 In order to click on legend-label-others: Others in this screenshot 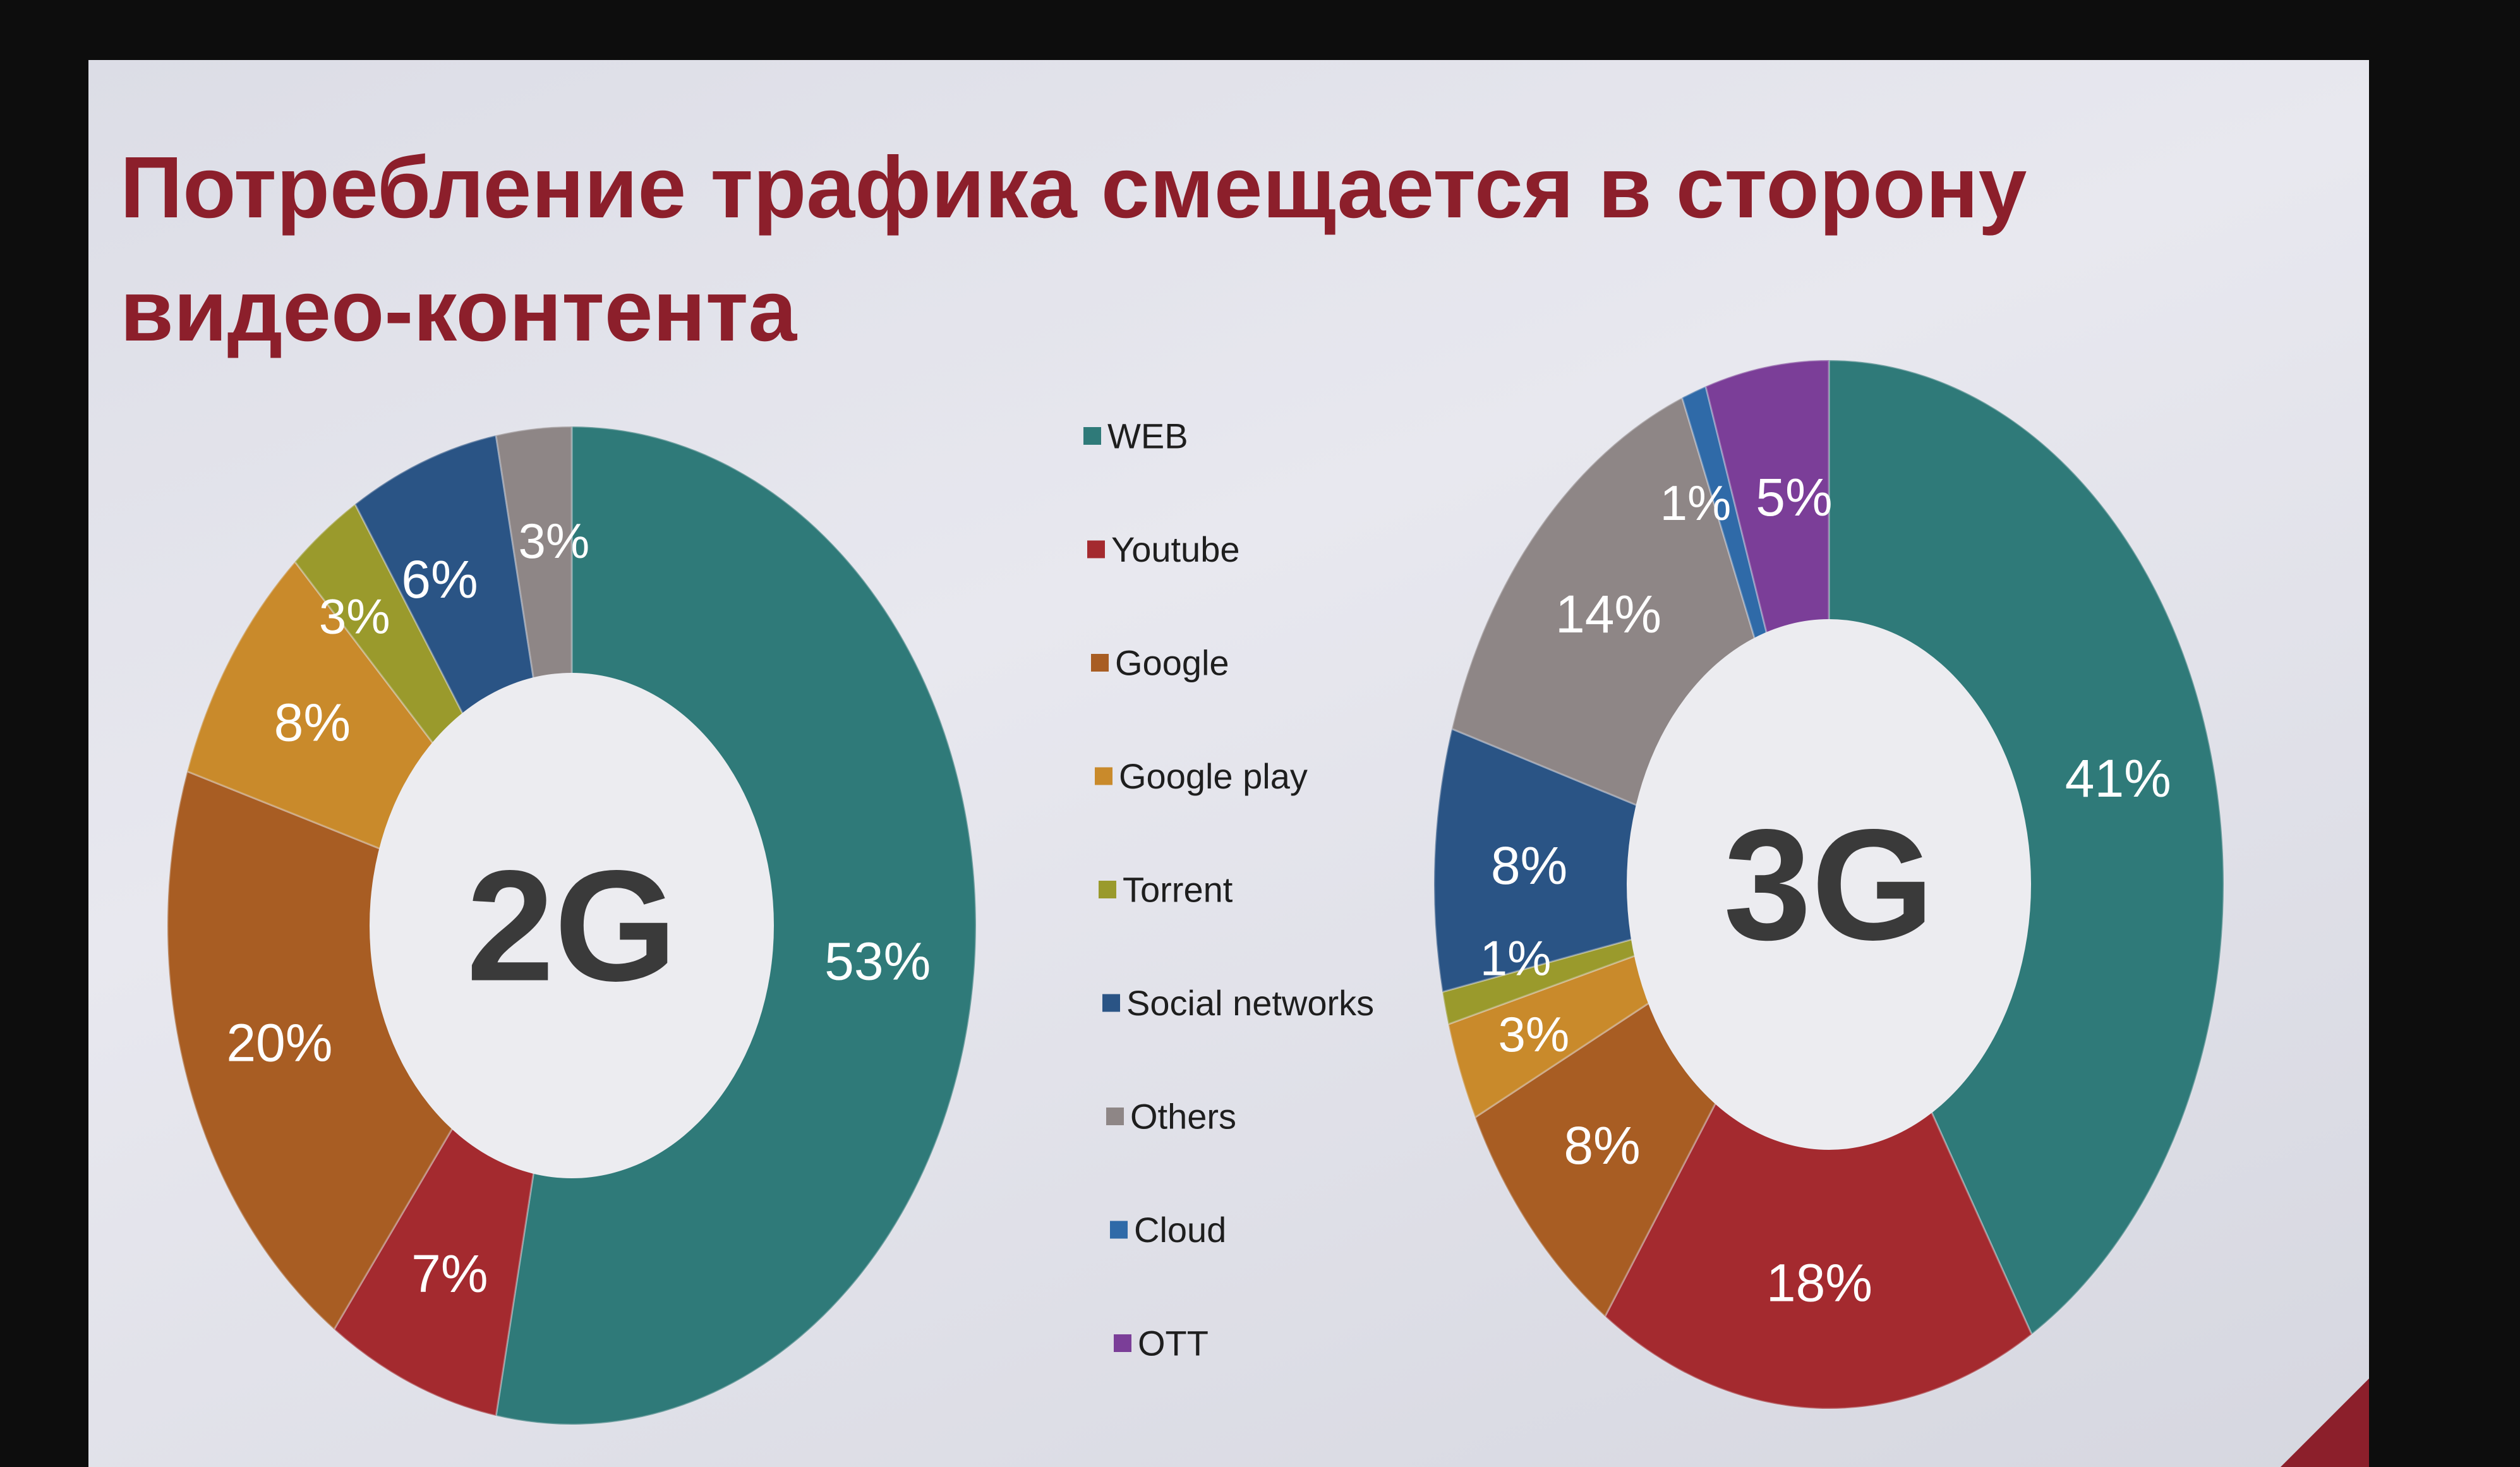, I will do `click(1183, 1117)`.